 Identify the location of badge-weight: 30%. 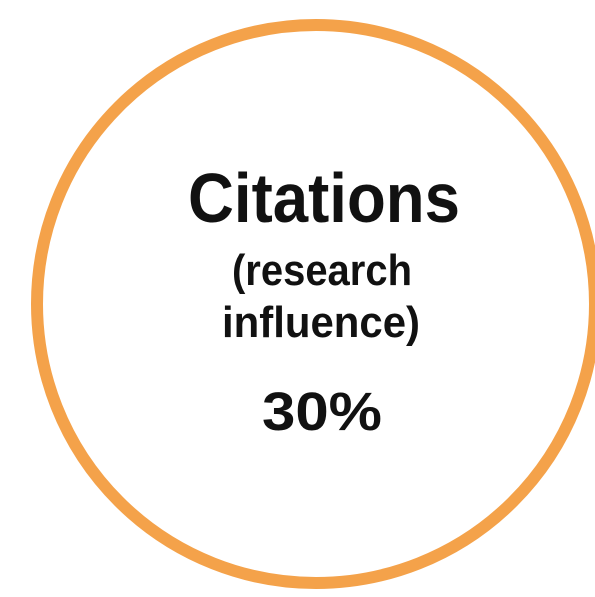
(322, 412).